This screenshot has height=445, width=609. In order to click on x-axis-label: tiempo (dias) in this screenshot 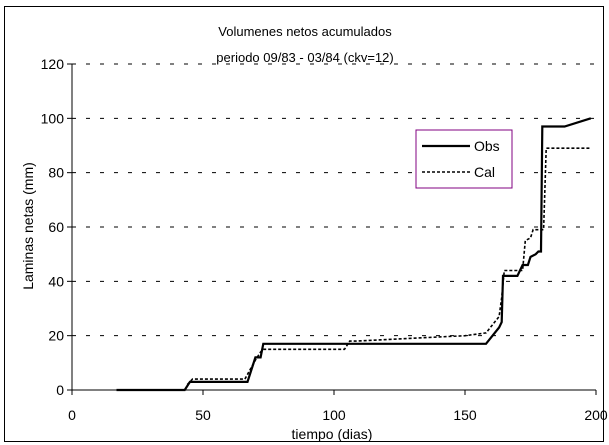, I will do `click(332, 434)`.